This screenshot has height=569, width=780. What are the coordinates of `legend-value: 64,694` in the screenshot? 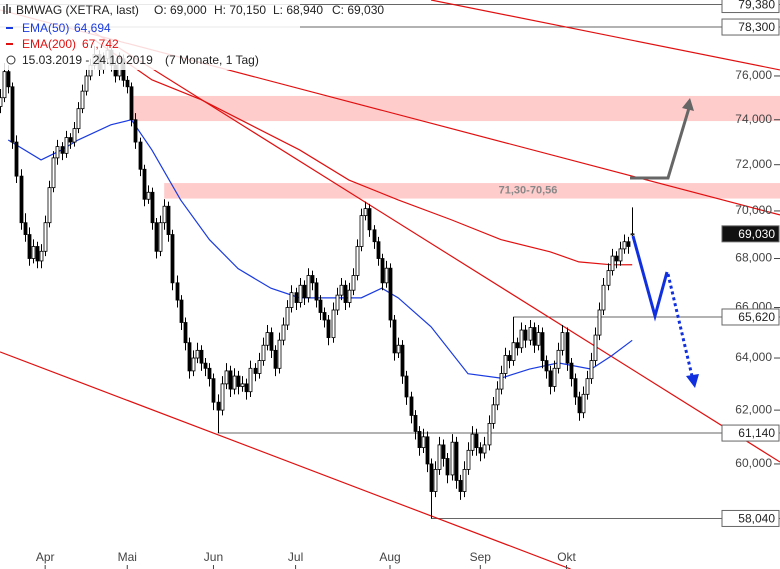 It's located at (92, 28).